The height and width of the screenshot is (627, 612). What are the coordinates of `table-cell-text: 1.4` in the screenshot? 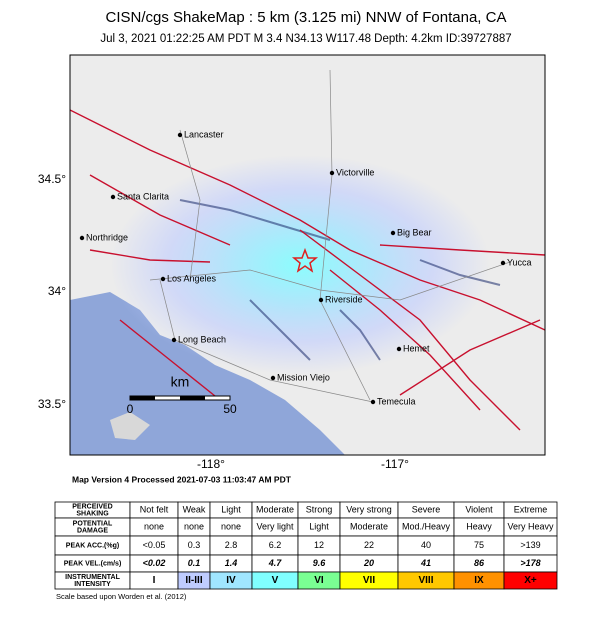 It's located at (231, 563).